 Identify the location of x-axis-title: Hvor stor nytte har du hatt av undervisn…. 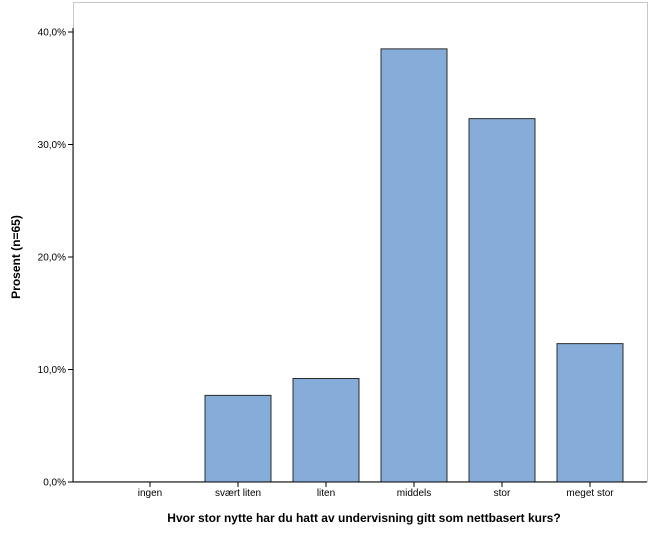
(363, 518).